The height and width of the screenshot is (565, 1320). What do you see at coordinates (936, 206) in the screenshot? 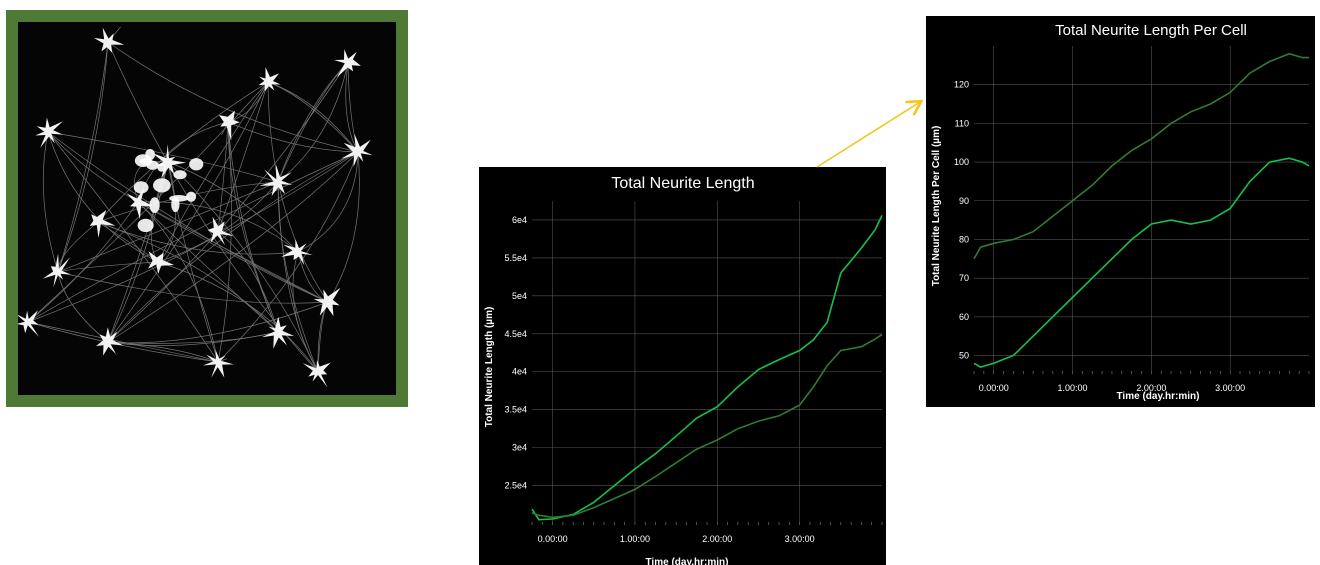
I see `y-axis-label: Total Neurite Length Per Cell (µm)` at bounding box center [936, 206].